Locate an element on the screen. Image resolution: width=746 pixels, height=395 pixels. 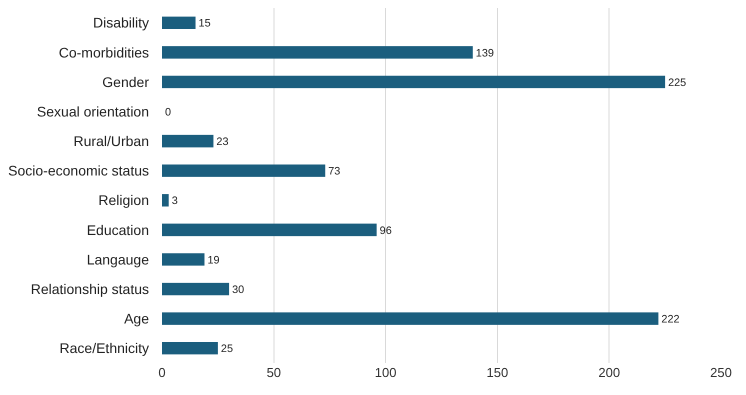
x-tick-label: 50 is located at coordinates (274, 372).